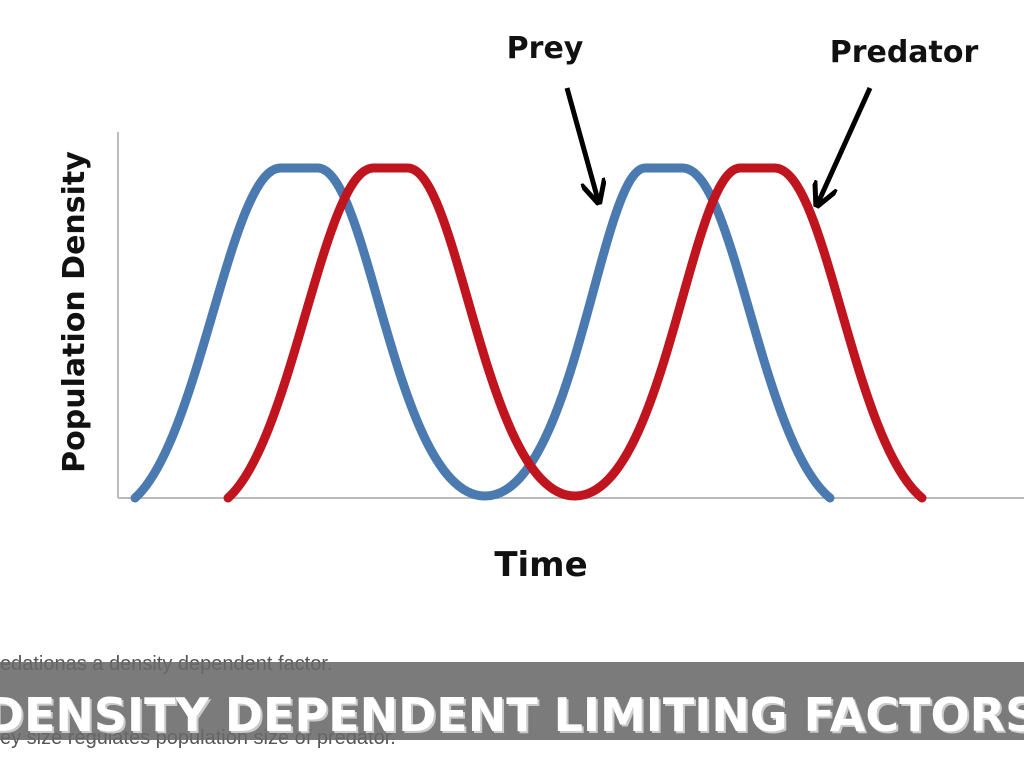 The height and width of the screenshot is (768, 1024). What do you see at coordinates (581, 143) in the screenshot?
I see `prey-arrow` at bounding box center [581, 143].